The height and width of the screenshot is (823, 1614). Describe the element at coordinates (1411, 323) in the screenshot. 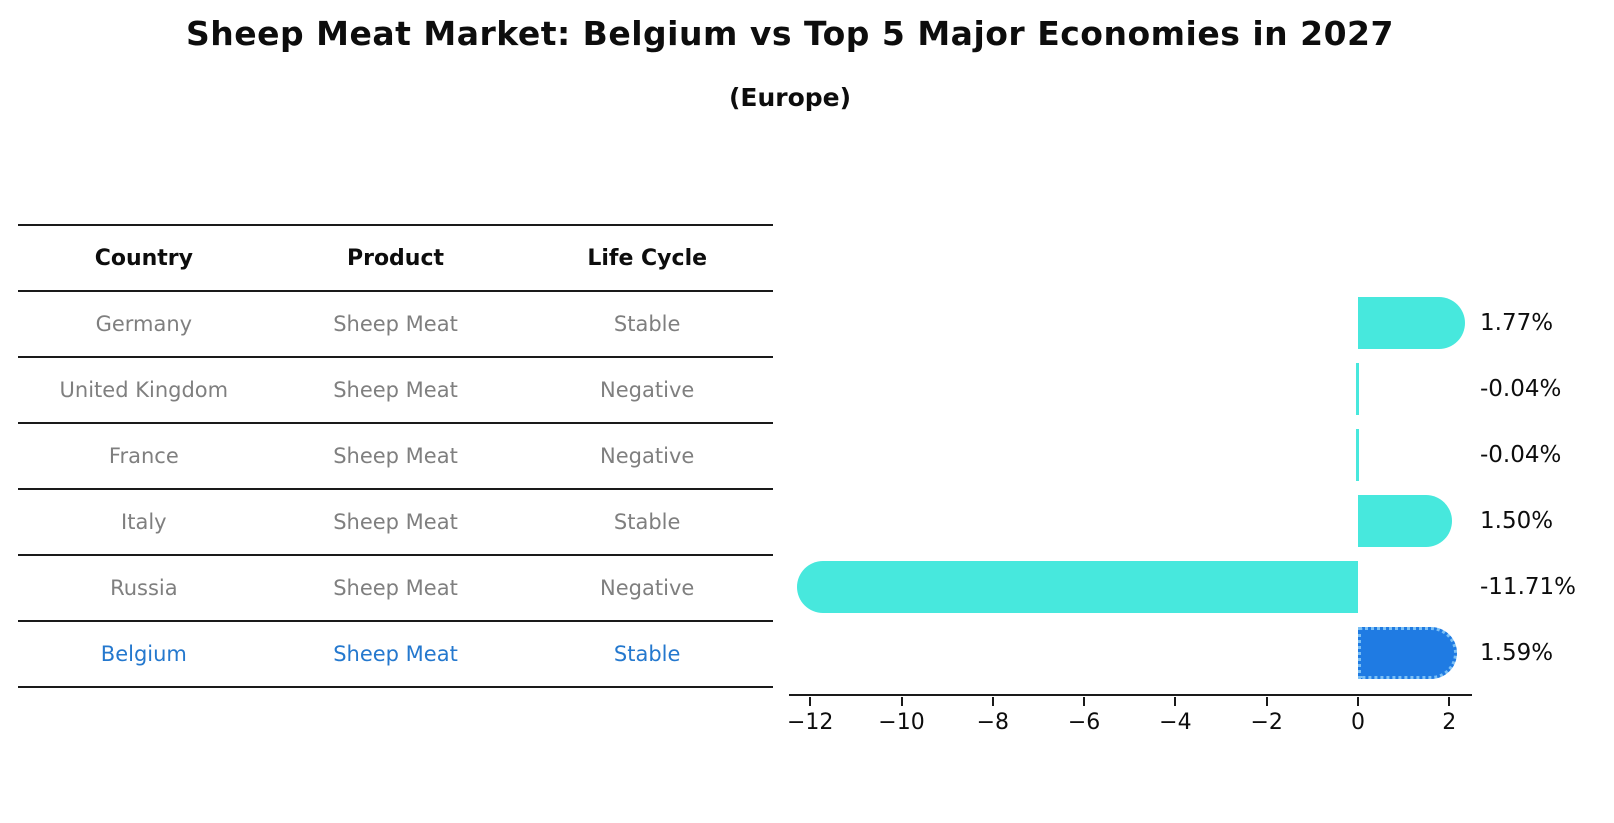

I see `bar-germany` at that location.